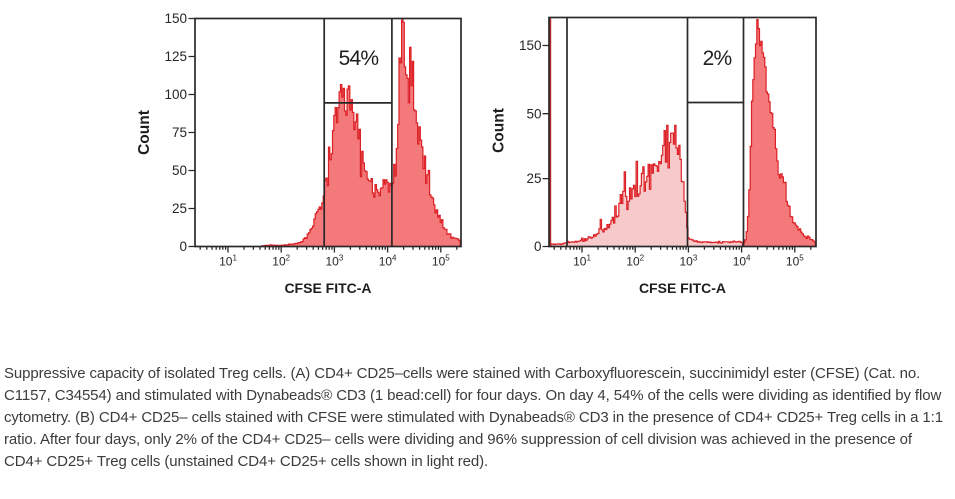 The width and height of the screenshot is (955, 499). Describe the element at coordinates (175, 94) in the screenshot. I see `svg-text: 100` at that location.